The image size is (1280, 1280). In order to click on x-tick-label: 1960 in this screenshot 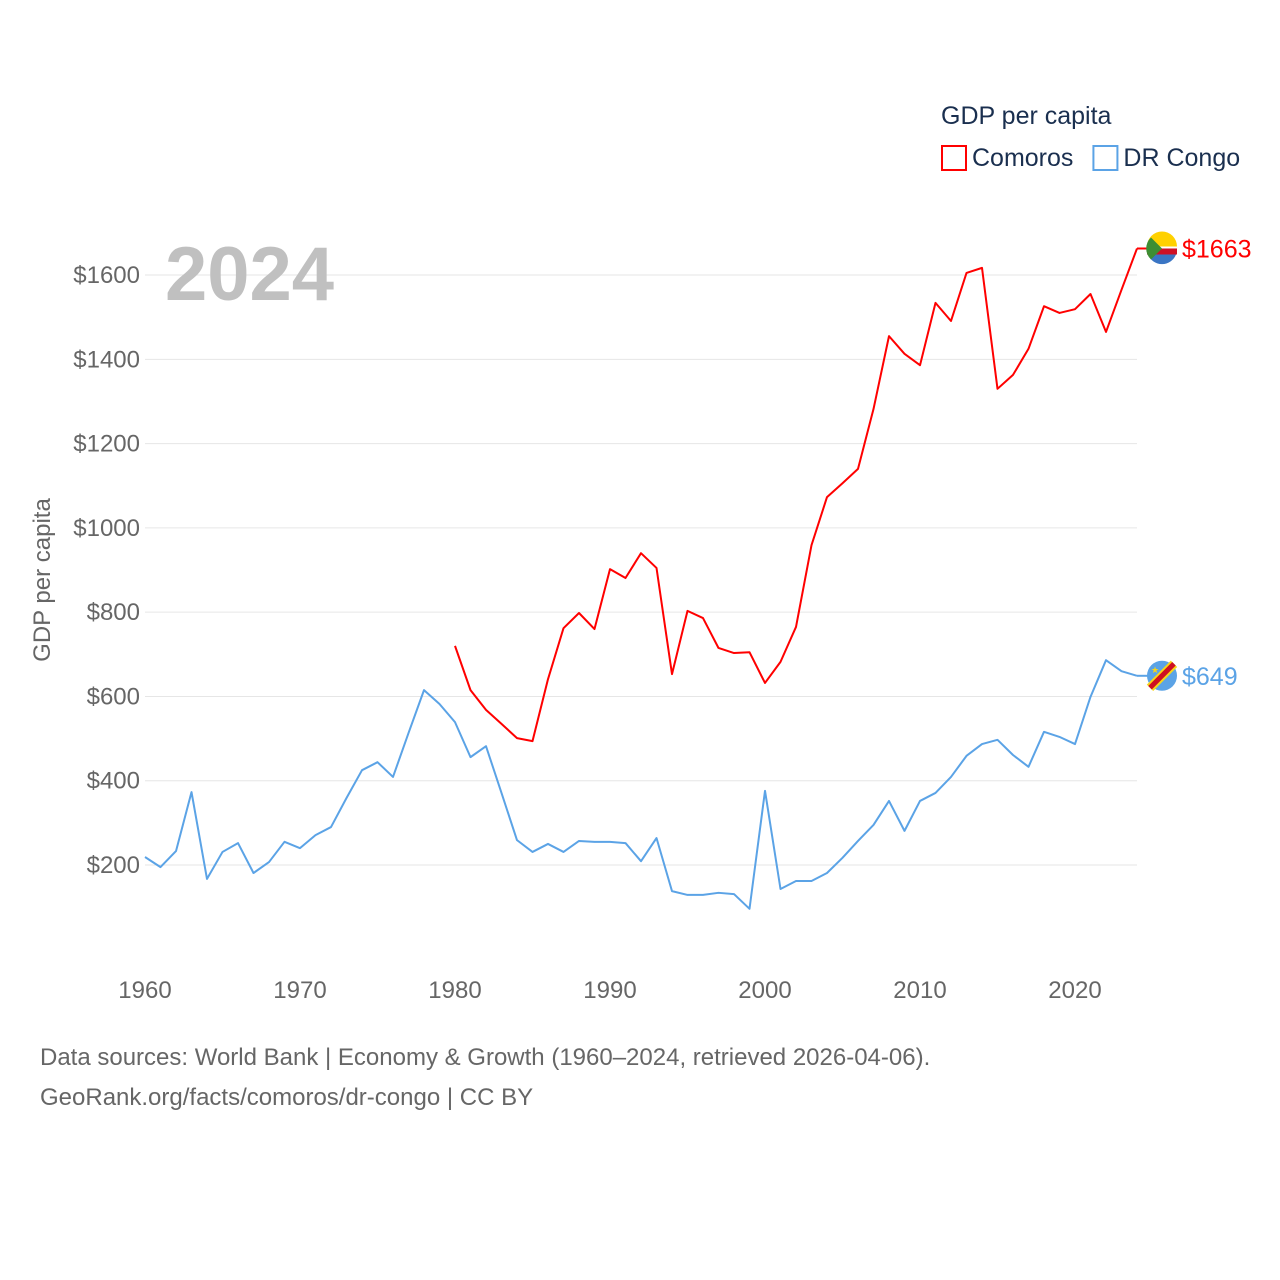, I will do `click(144, 990)`.